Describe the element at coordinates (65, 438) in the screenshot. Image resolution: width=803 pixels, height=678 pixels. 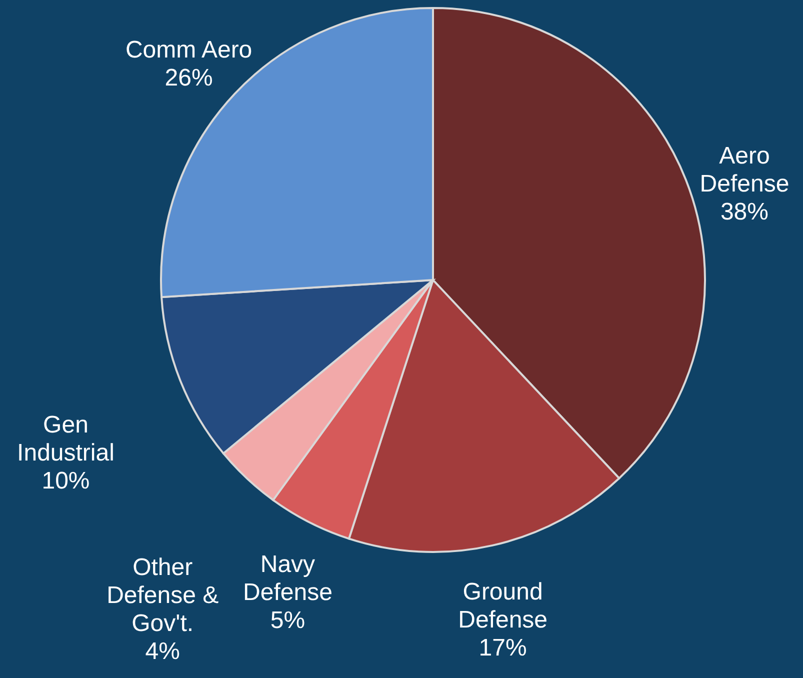
I see `slice-label: Gen Industrial` at that location.